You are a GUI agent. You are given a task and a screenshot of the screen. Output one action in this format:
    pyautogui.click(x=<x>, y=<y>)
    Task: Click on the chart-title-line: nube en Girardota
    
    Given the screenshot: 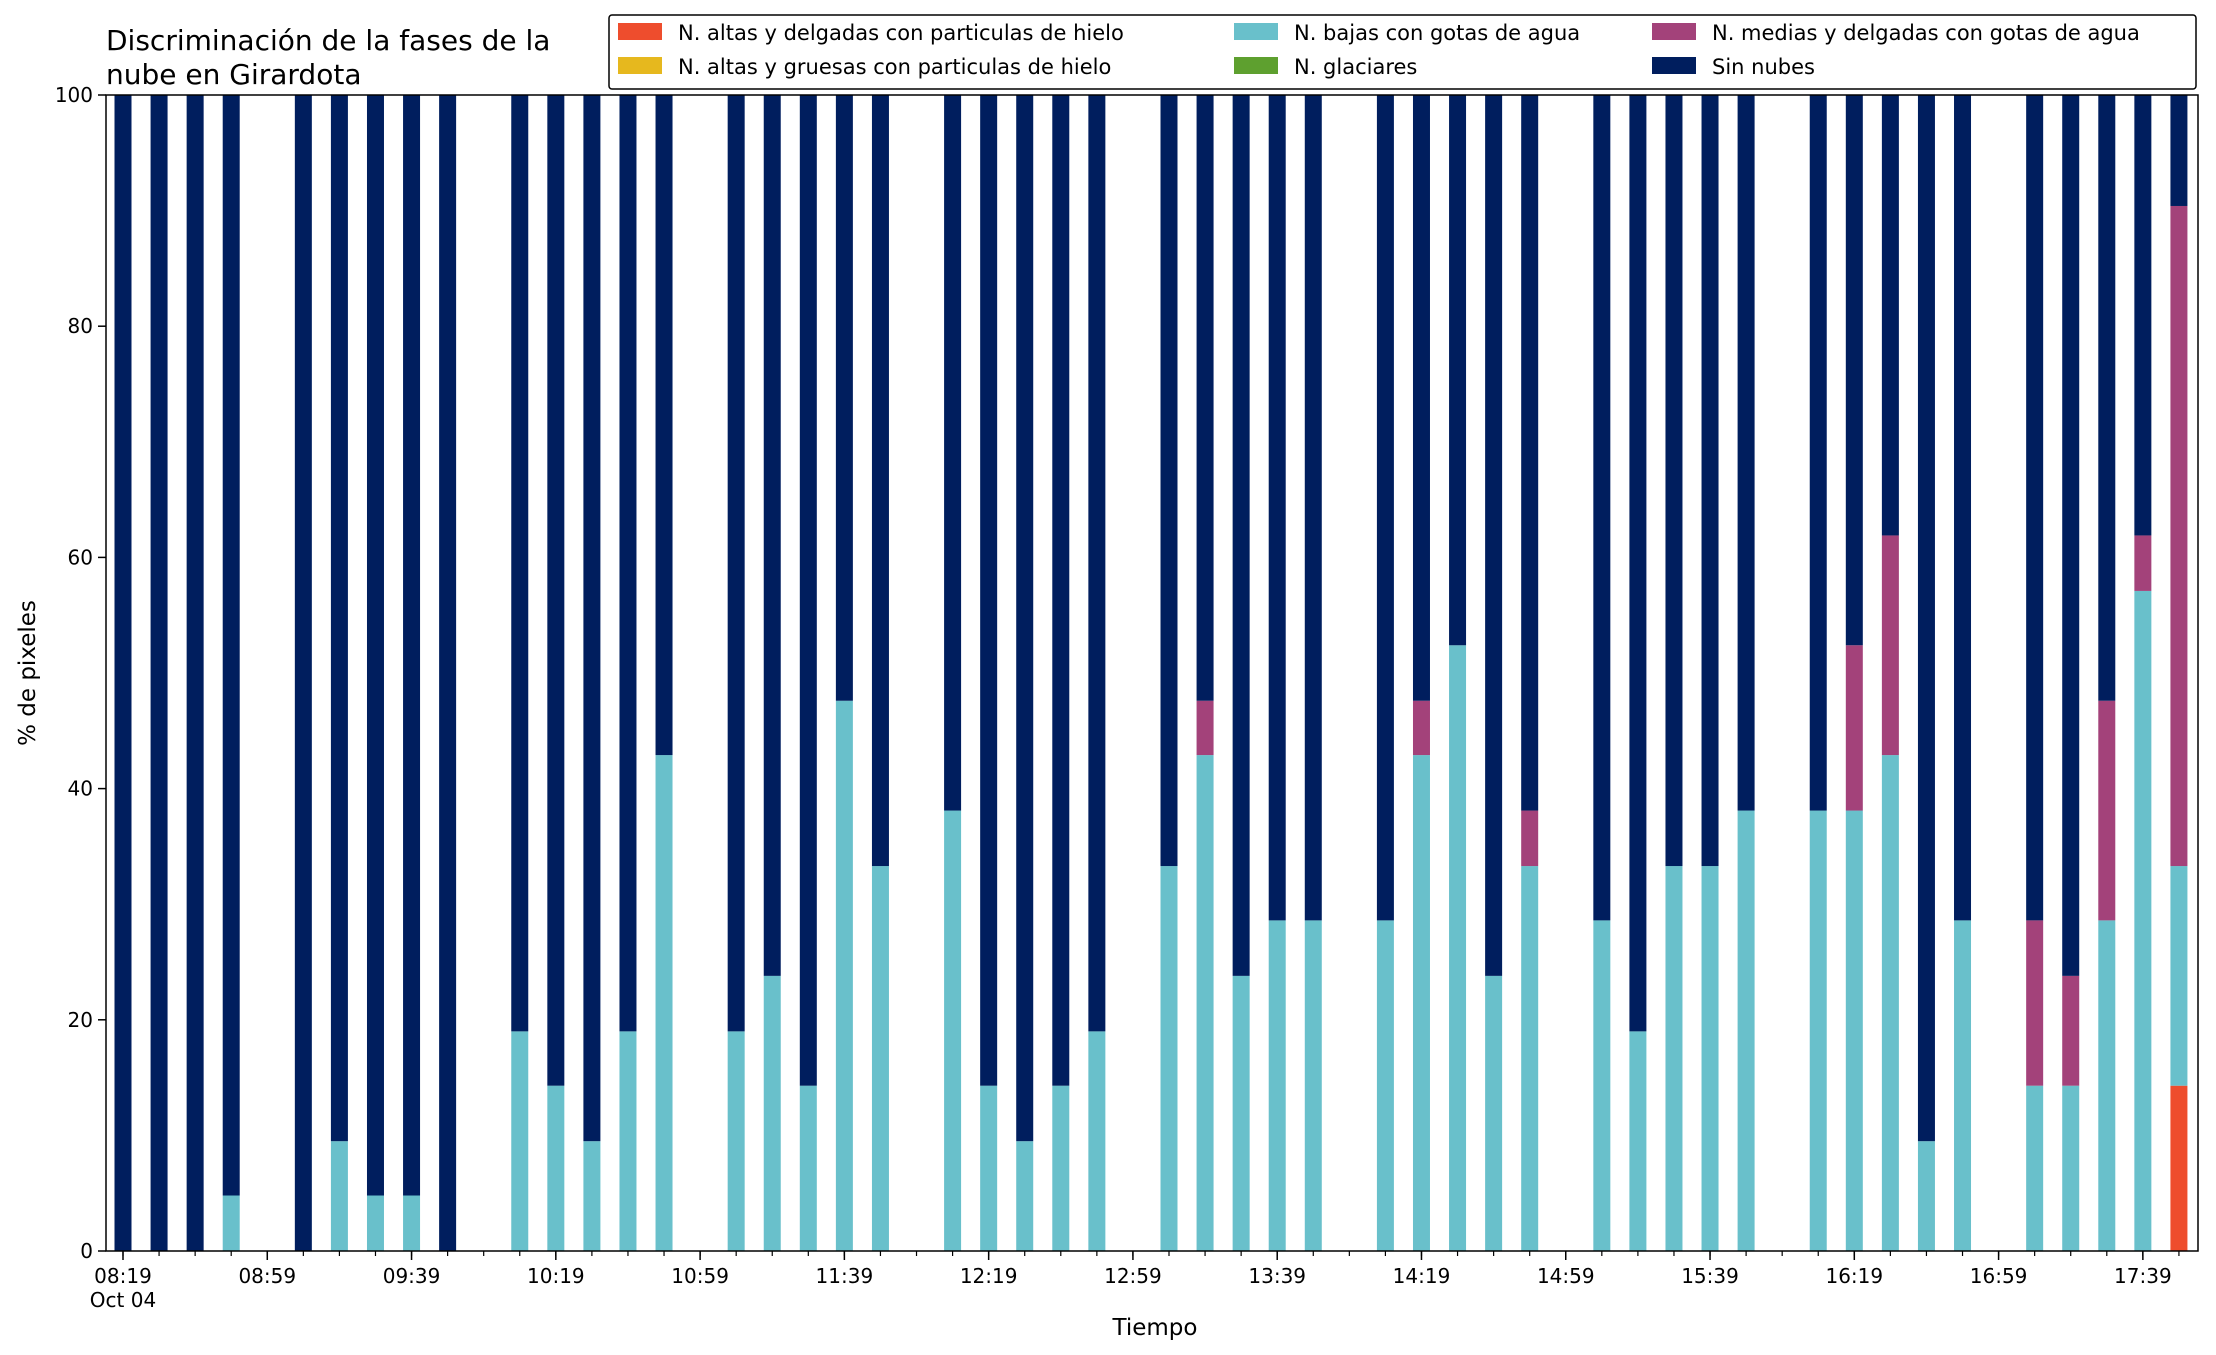 What is the action you would take?
    pyautogui.click(x=233, y=74)
    